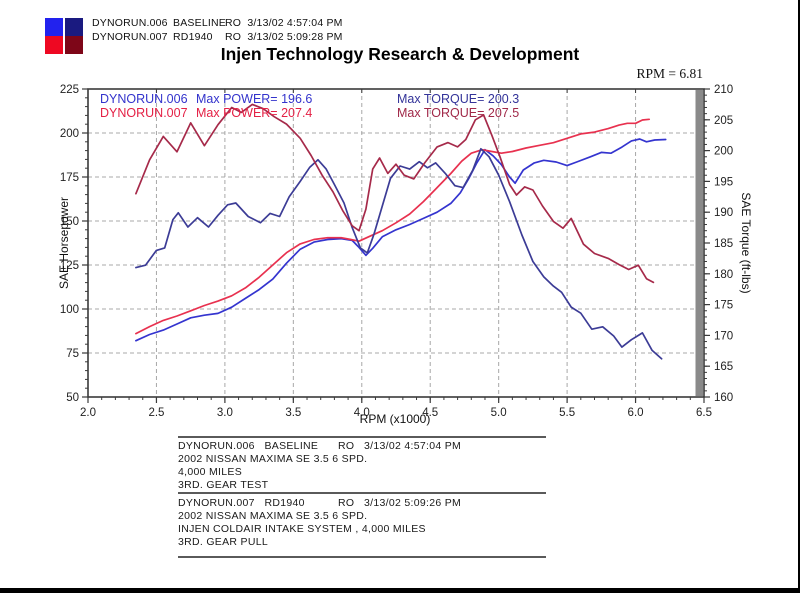 The width and height of the screenshot is (800, 593). Describe the element at coordinates (704, 413) in the screenshot. I see `x-tick-label: 6.5` at that location.